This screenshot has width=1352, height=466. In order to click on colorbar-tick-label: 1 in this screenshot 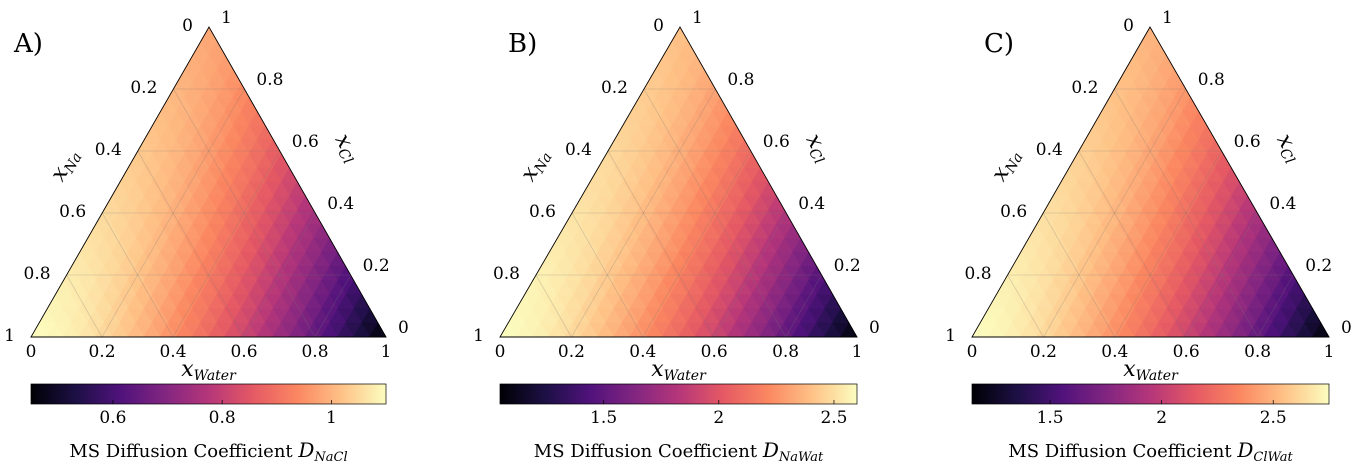, I will do `click(331, 418)`.